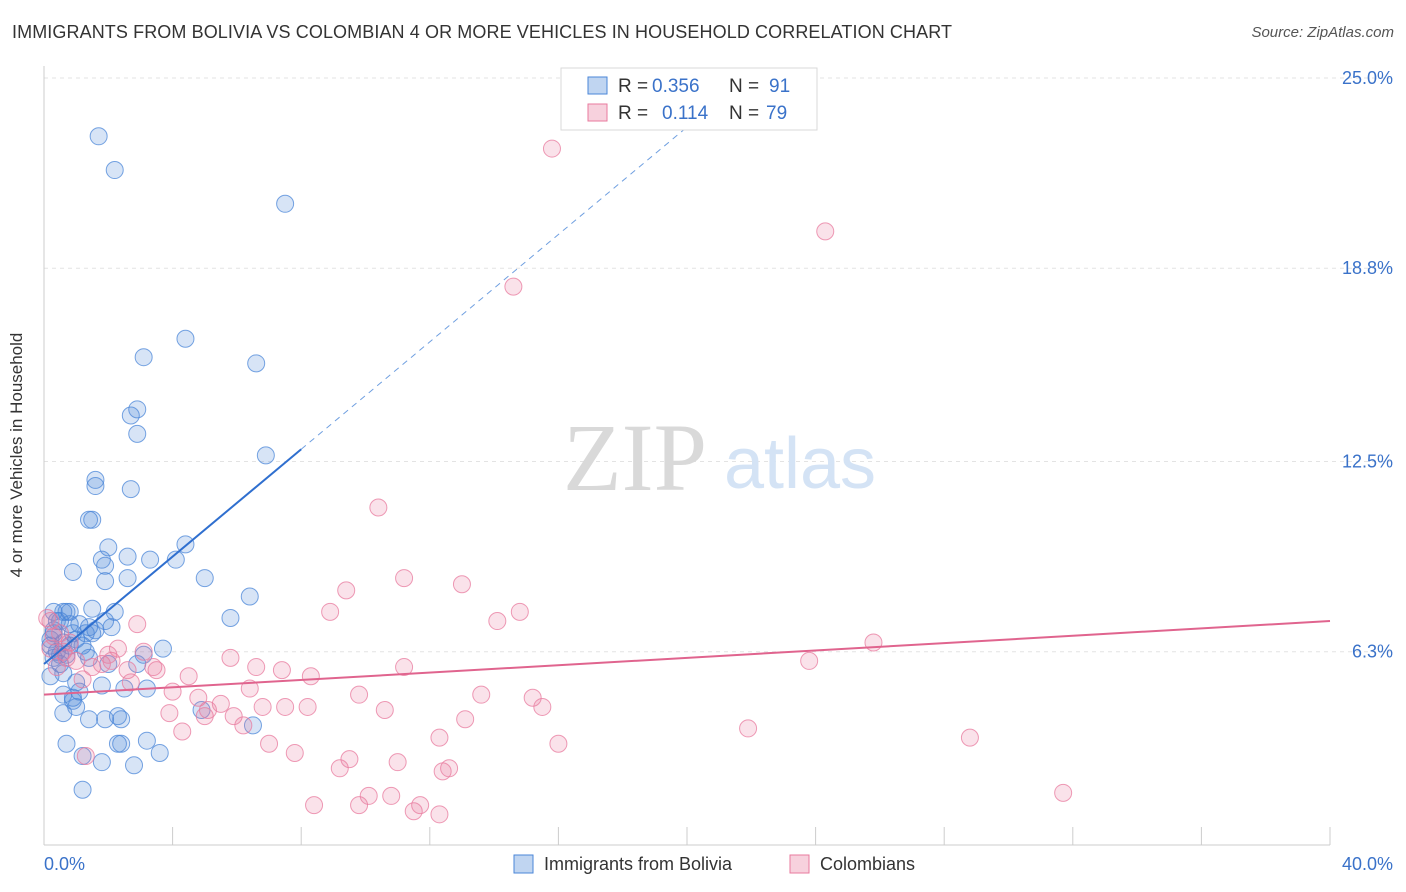  Describe the element at coordinates (635, 457) in the screenshot. I see `watermark-zip: ZIP` at that location.